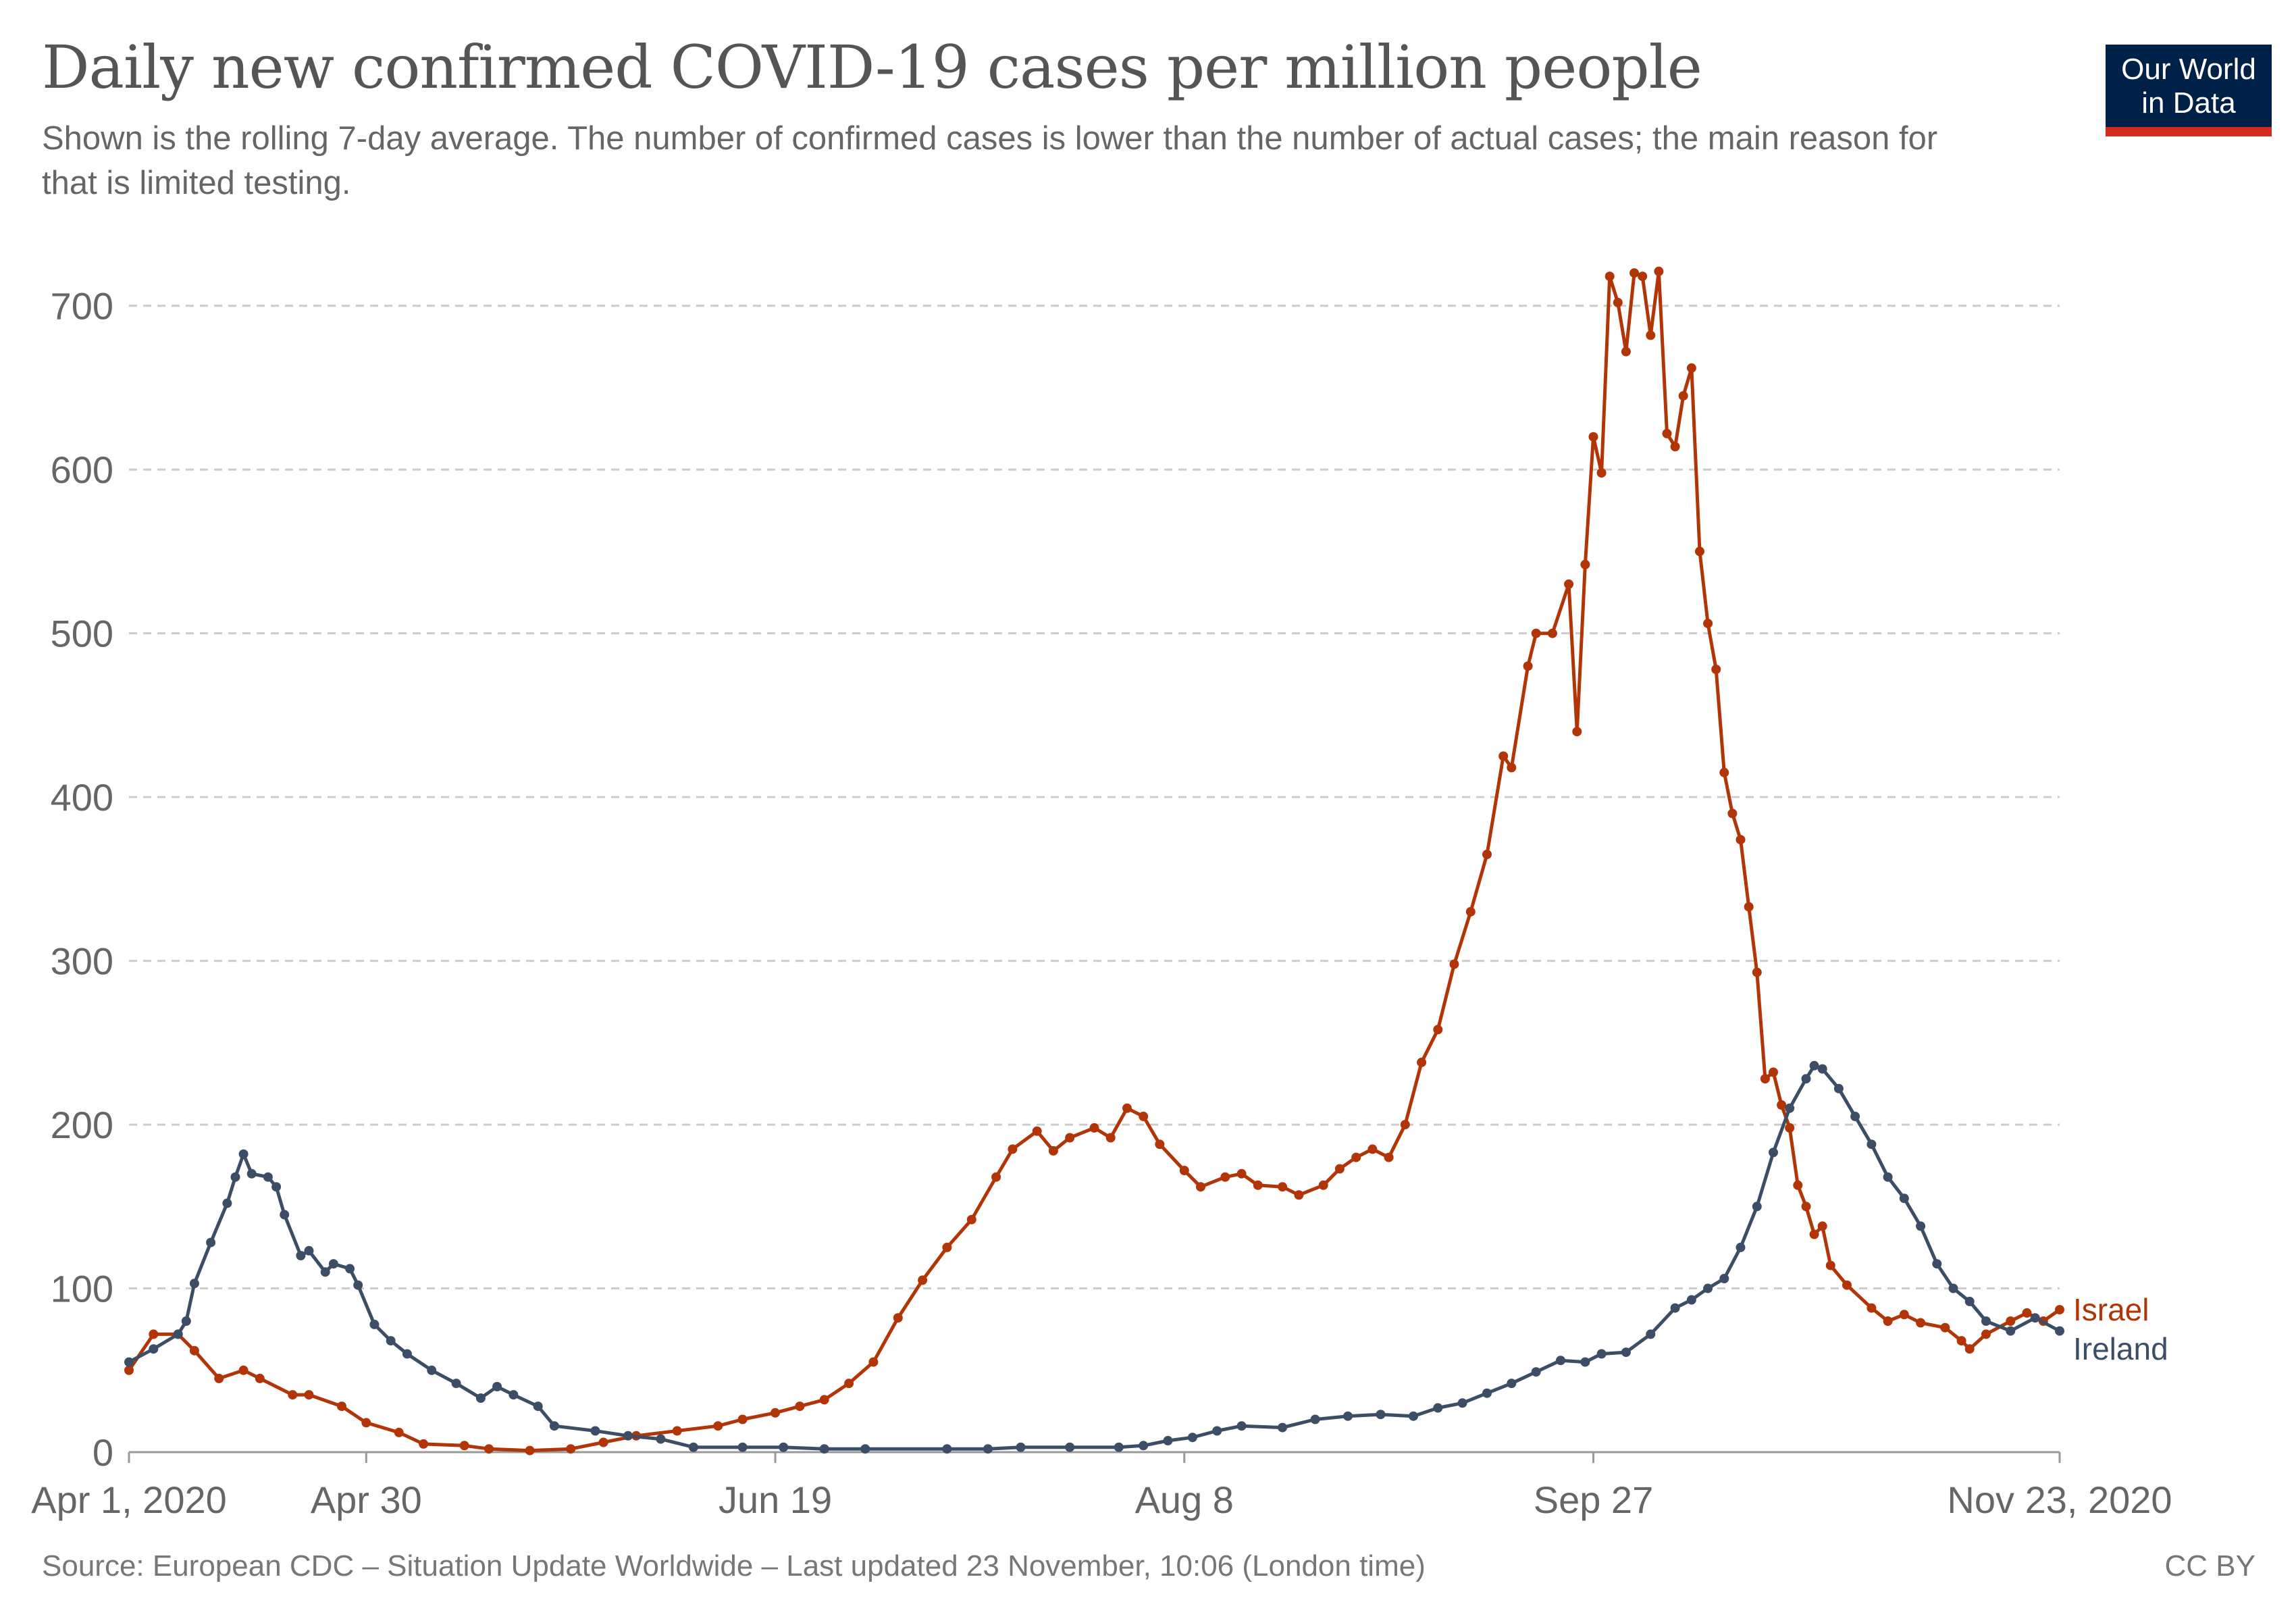 The width and height of the screenshot is (2296, 1621). I want to click on x-tick-label: Nov 23, 2020, so click(2059, 1499).